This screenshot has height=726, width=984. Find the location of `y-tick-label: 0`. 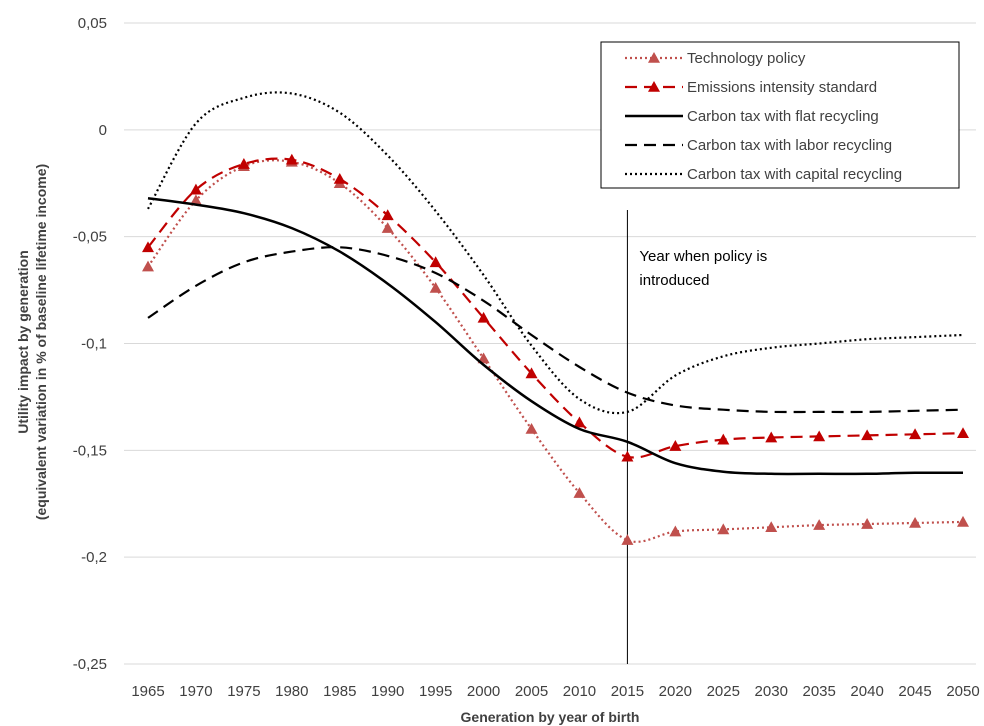

y-tick-label: 0 is located at coordinates (103, 130).